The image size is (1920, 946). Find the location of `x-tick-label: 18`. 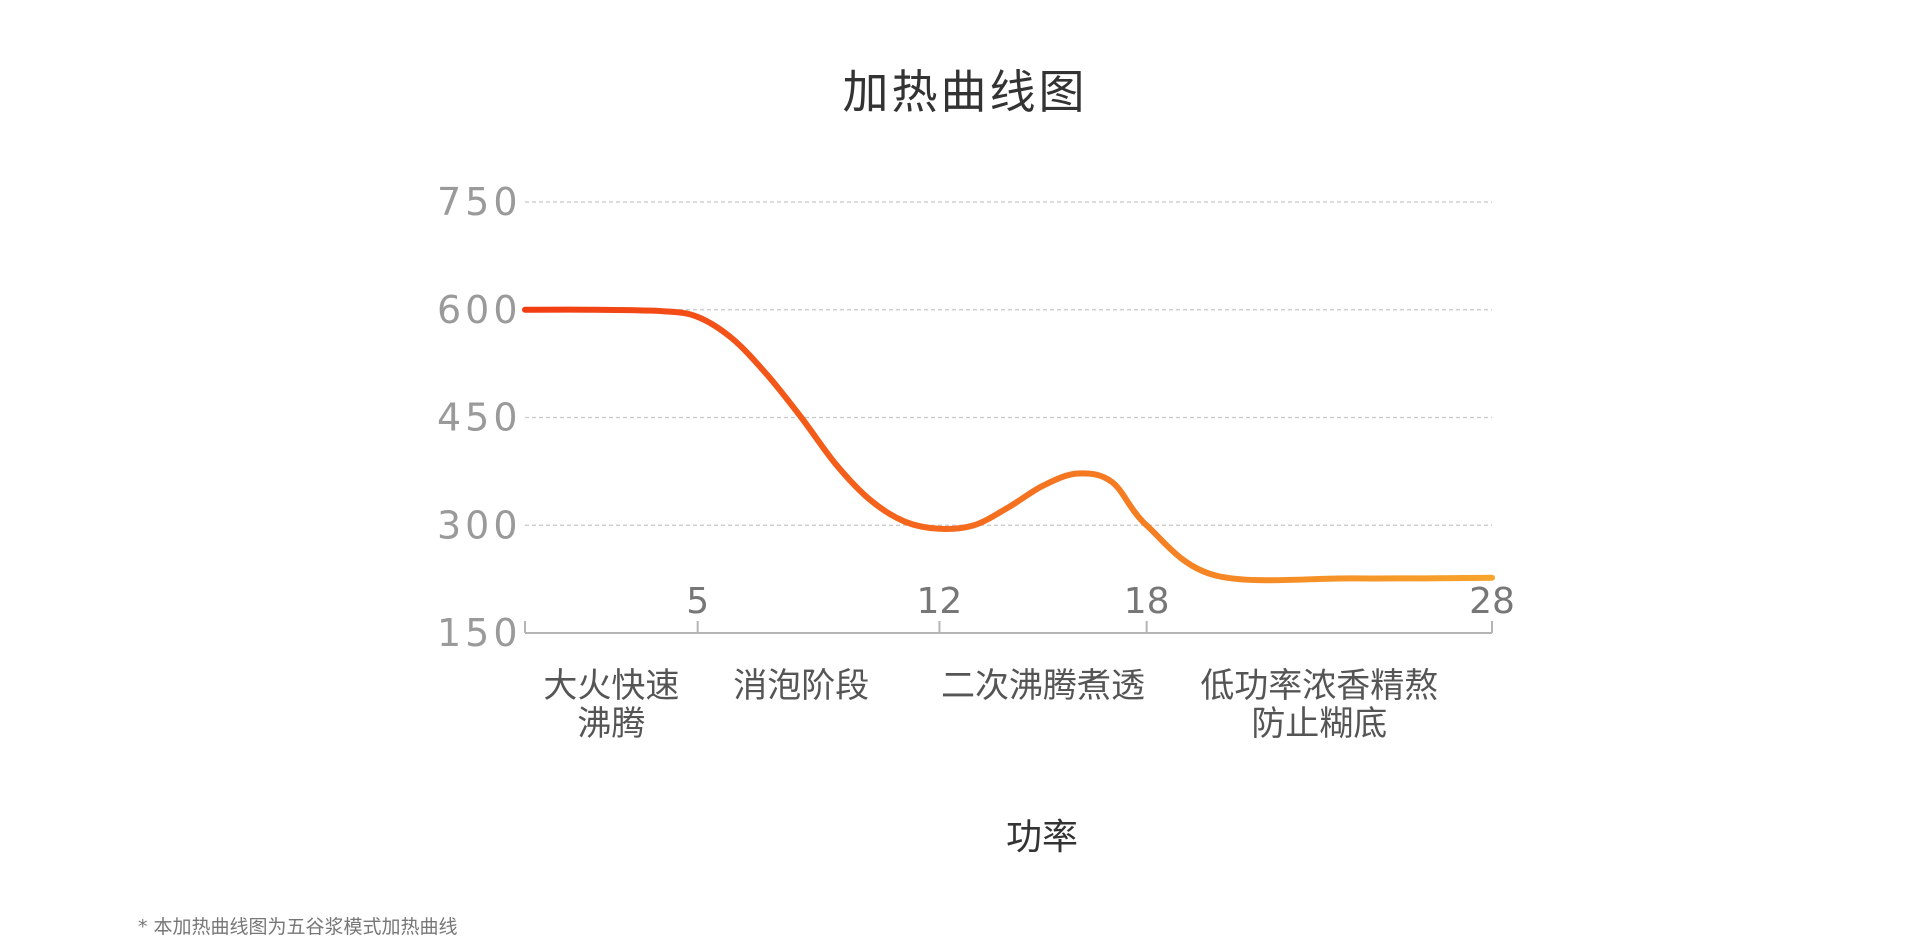

x-tick-label: 18 is located at coordinates (1147, 601).